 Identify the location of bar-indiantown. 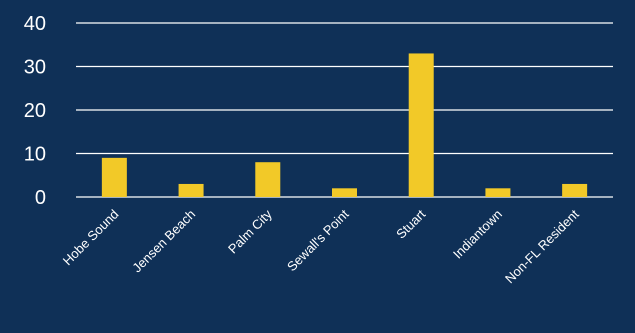
(498, 192).